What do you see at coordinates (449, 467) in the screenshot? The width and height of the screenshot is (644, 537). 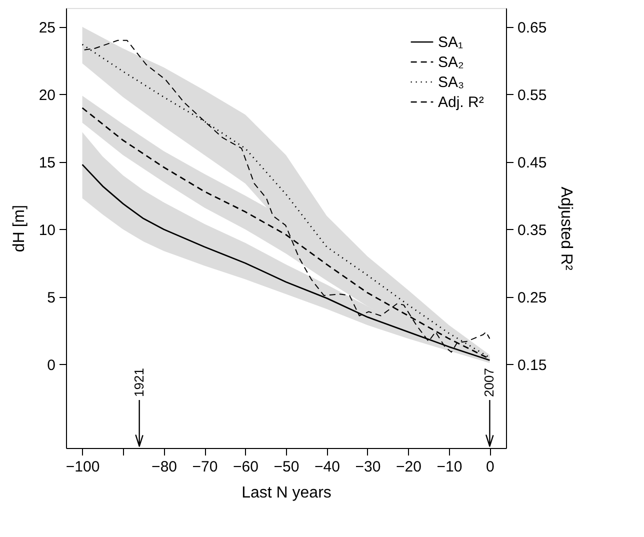 I see `x-tick-label: −10` at bounding box center [449, 467].